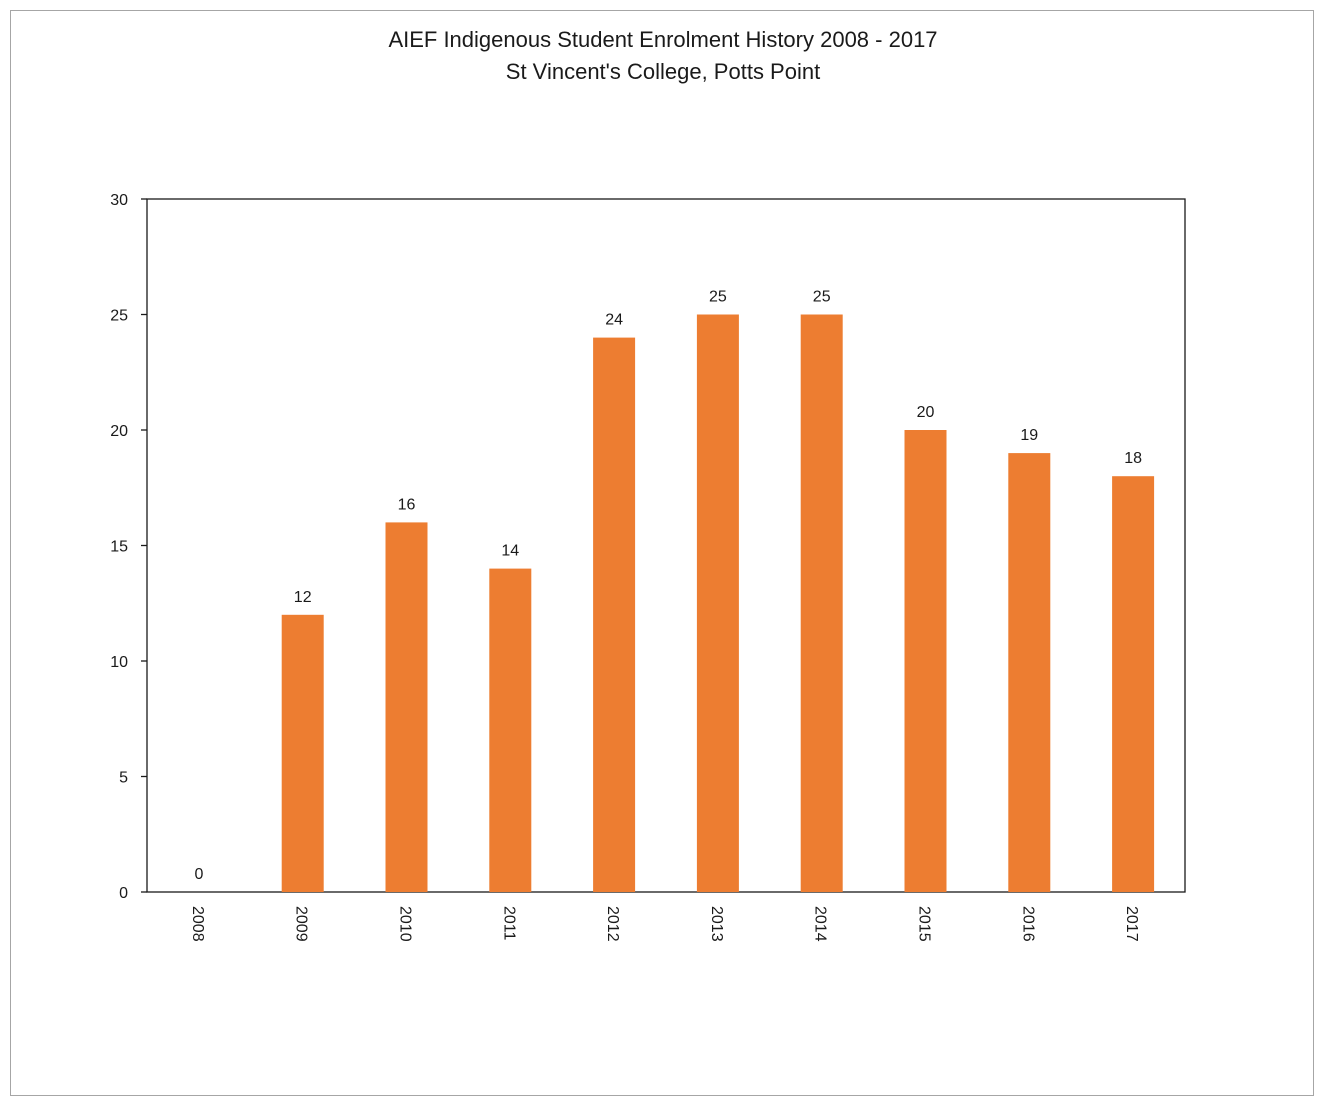 Image resolution: width=1326 pixels, height=1106 pixels. What do you see at coordinates (302, 753) in the screenshot?
I see `bar-2009` at bounding box center [302, 753].